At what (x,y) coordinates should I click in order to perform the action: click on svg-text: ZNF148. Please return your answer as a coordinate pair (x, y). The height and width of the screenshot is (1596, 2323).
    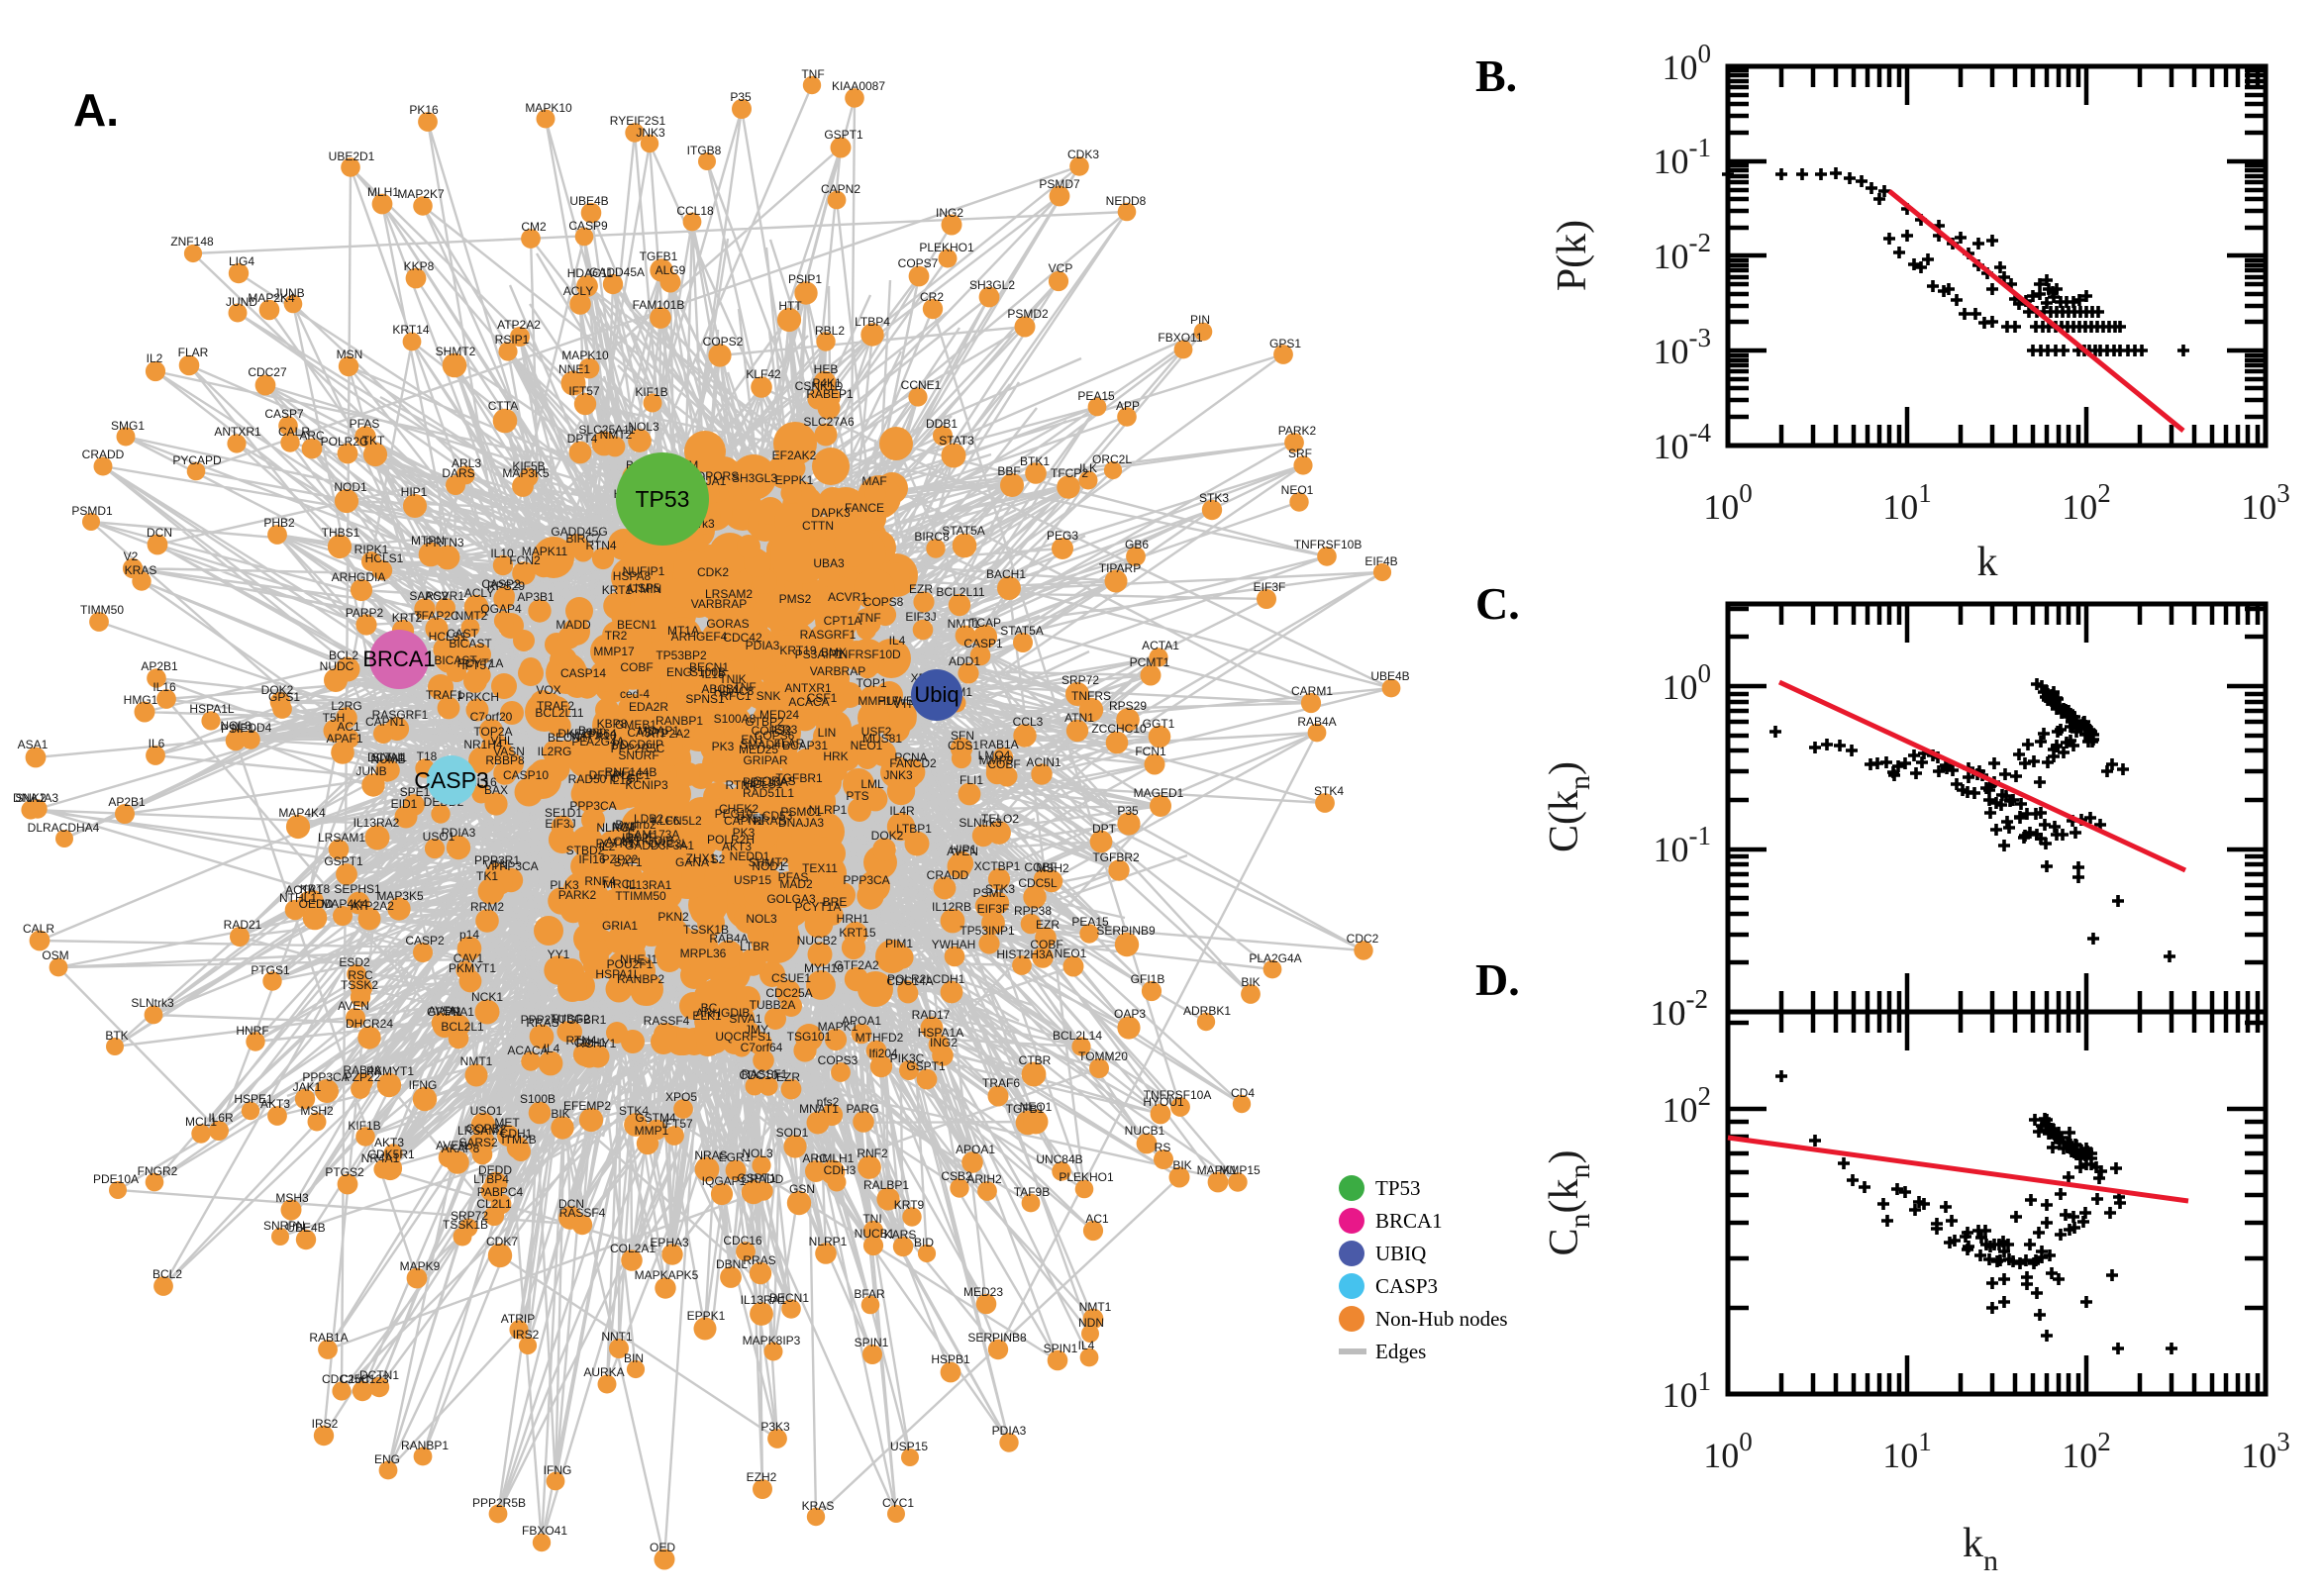
    Looking at the image, I should click on (192, 242).